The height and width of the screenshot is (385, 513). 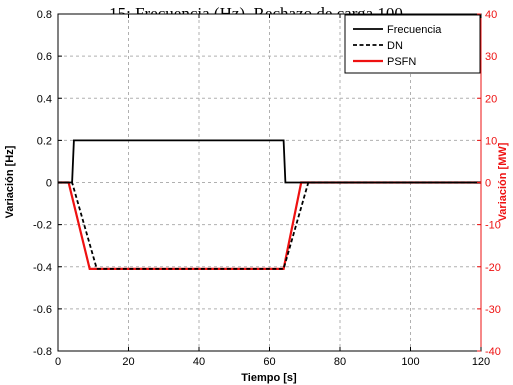 I want to click on x-tick-label: 0, so click(x=58, y=362).